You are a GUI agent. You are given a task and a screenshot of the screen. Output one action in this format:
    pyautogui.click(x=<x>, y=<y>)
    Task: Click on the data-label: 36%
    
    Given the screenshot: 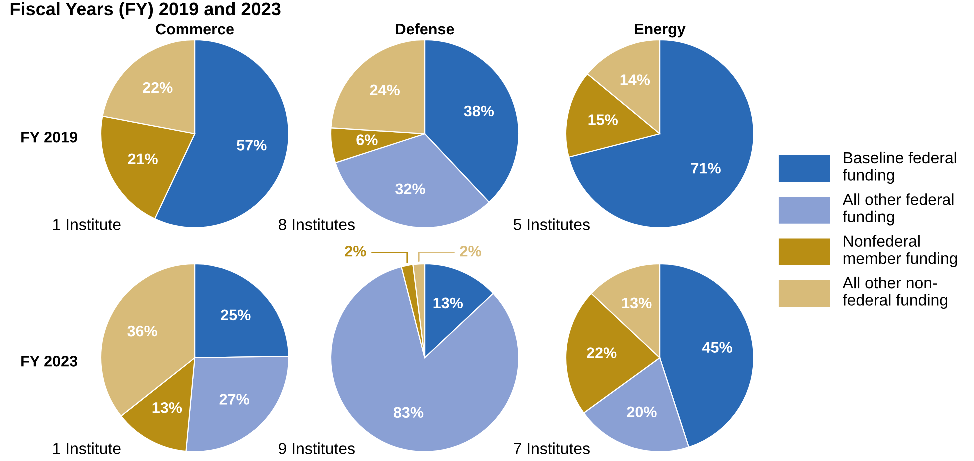 What is the action you would take?
    pyautogui.click(x=143, y=331)
    